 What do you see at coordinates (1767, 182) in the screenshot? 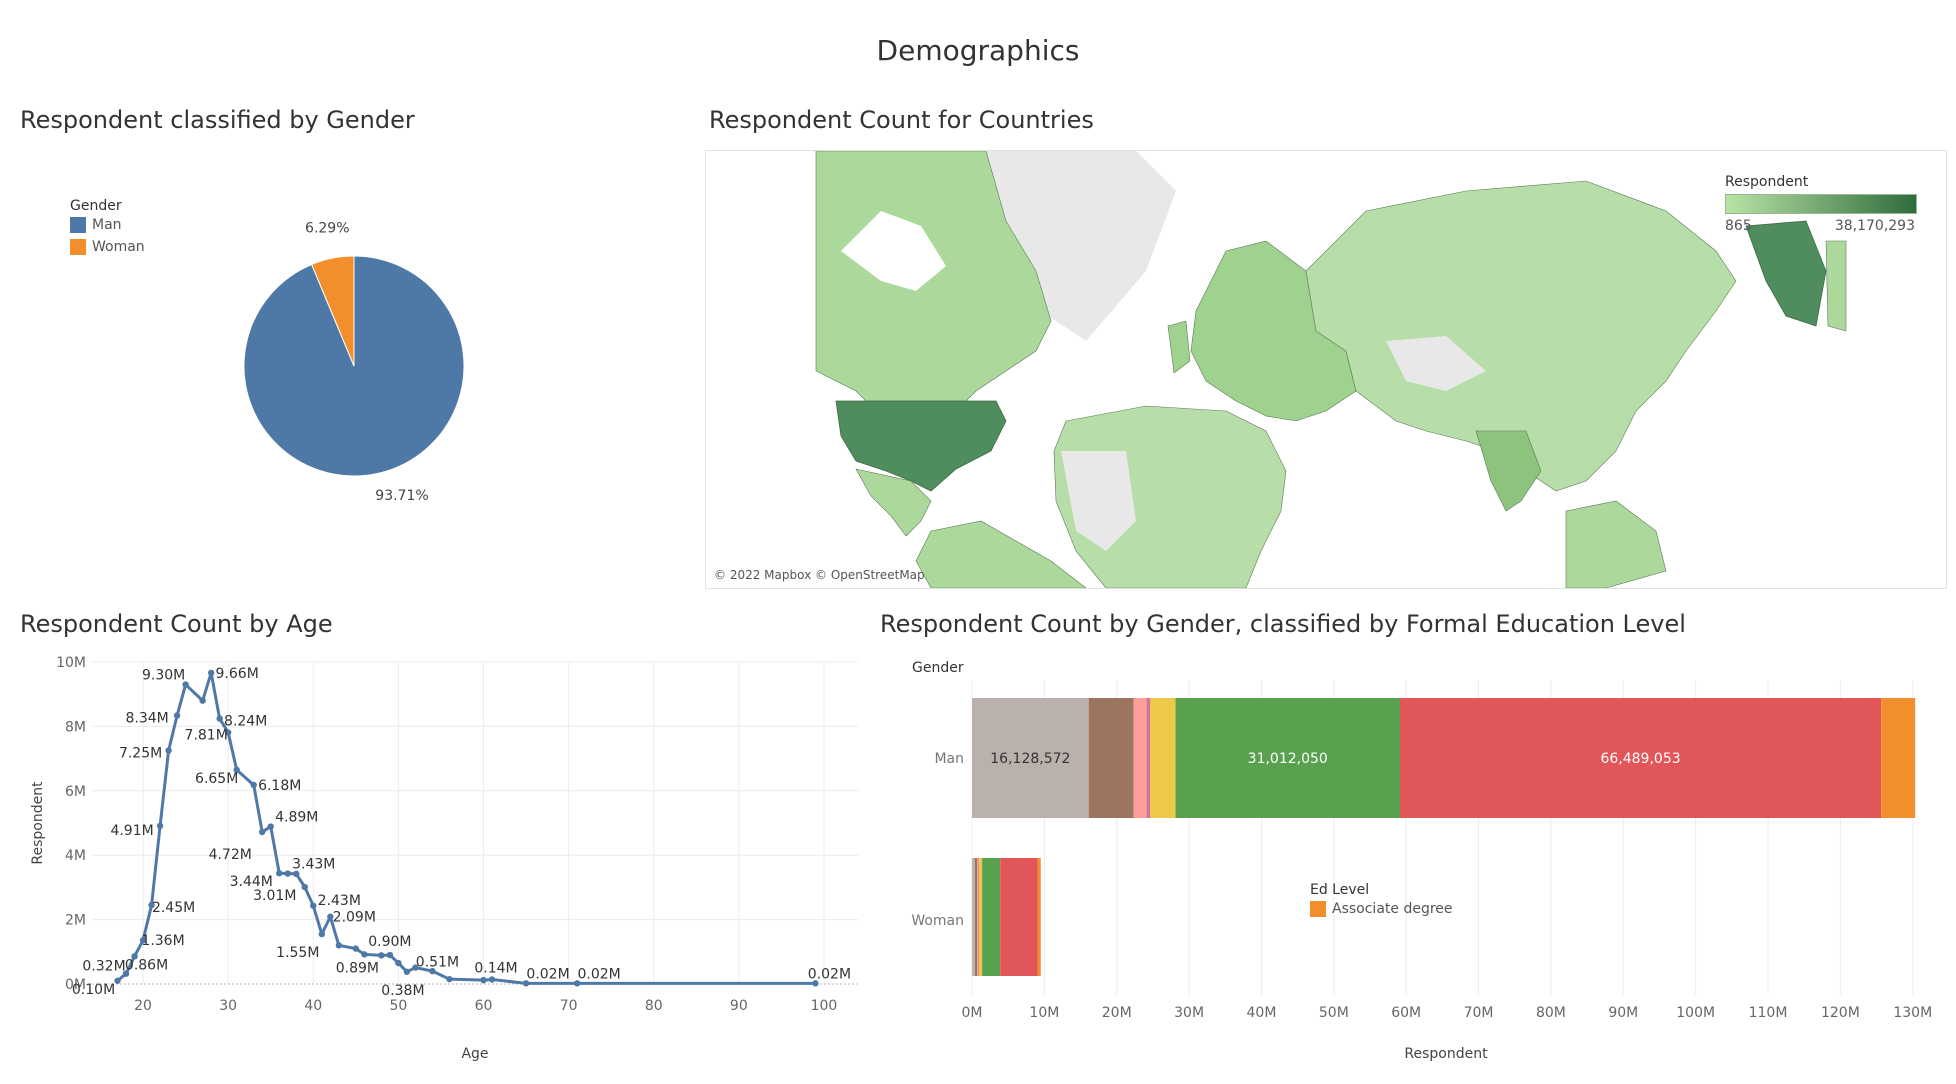
I see `map-legend-title: Respondent` at bounding box center [1767, 182].